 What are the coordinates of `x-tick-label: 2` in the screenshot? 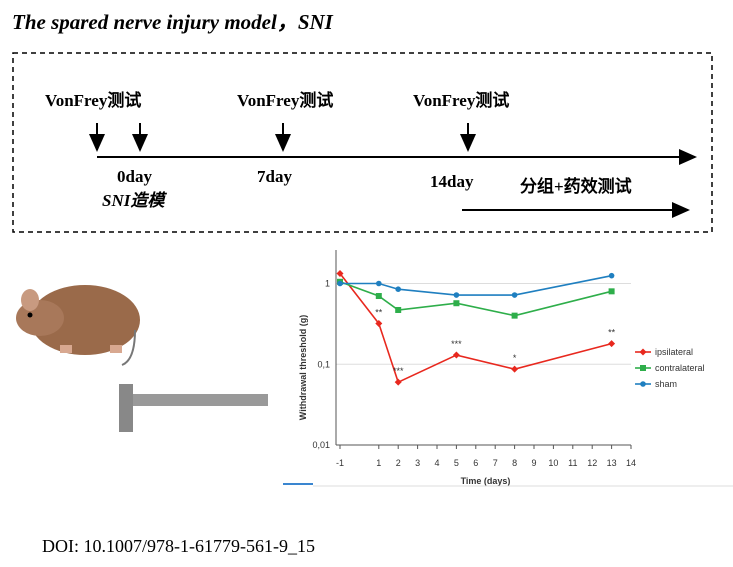 It's located at (398, 463).